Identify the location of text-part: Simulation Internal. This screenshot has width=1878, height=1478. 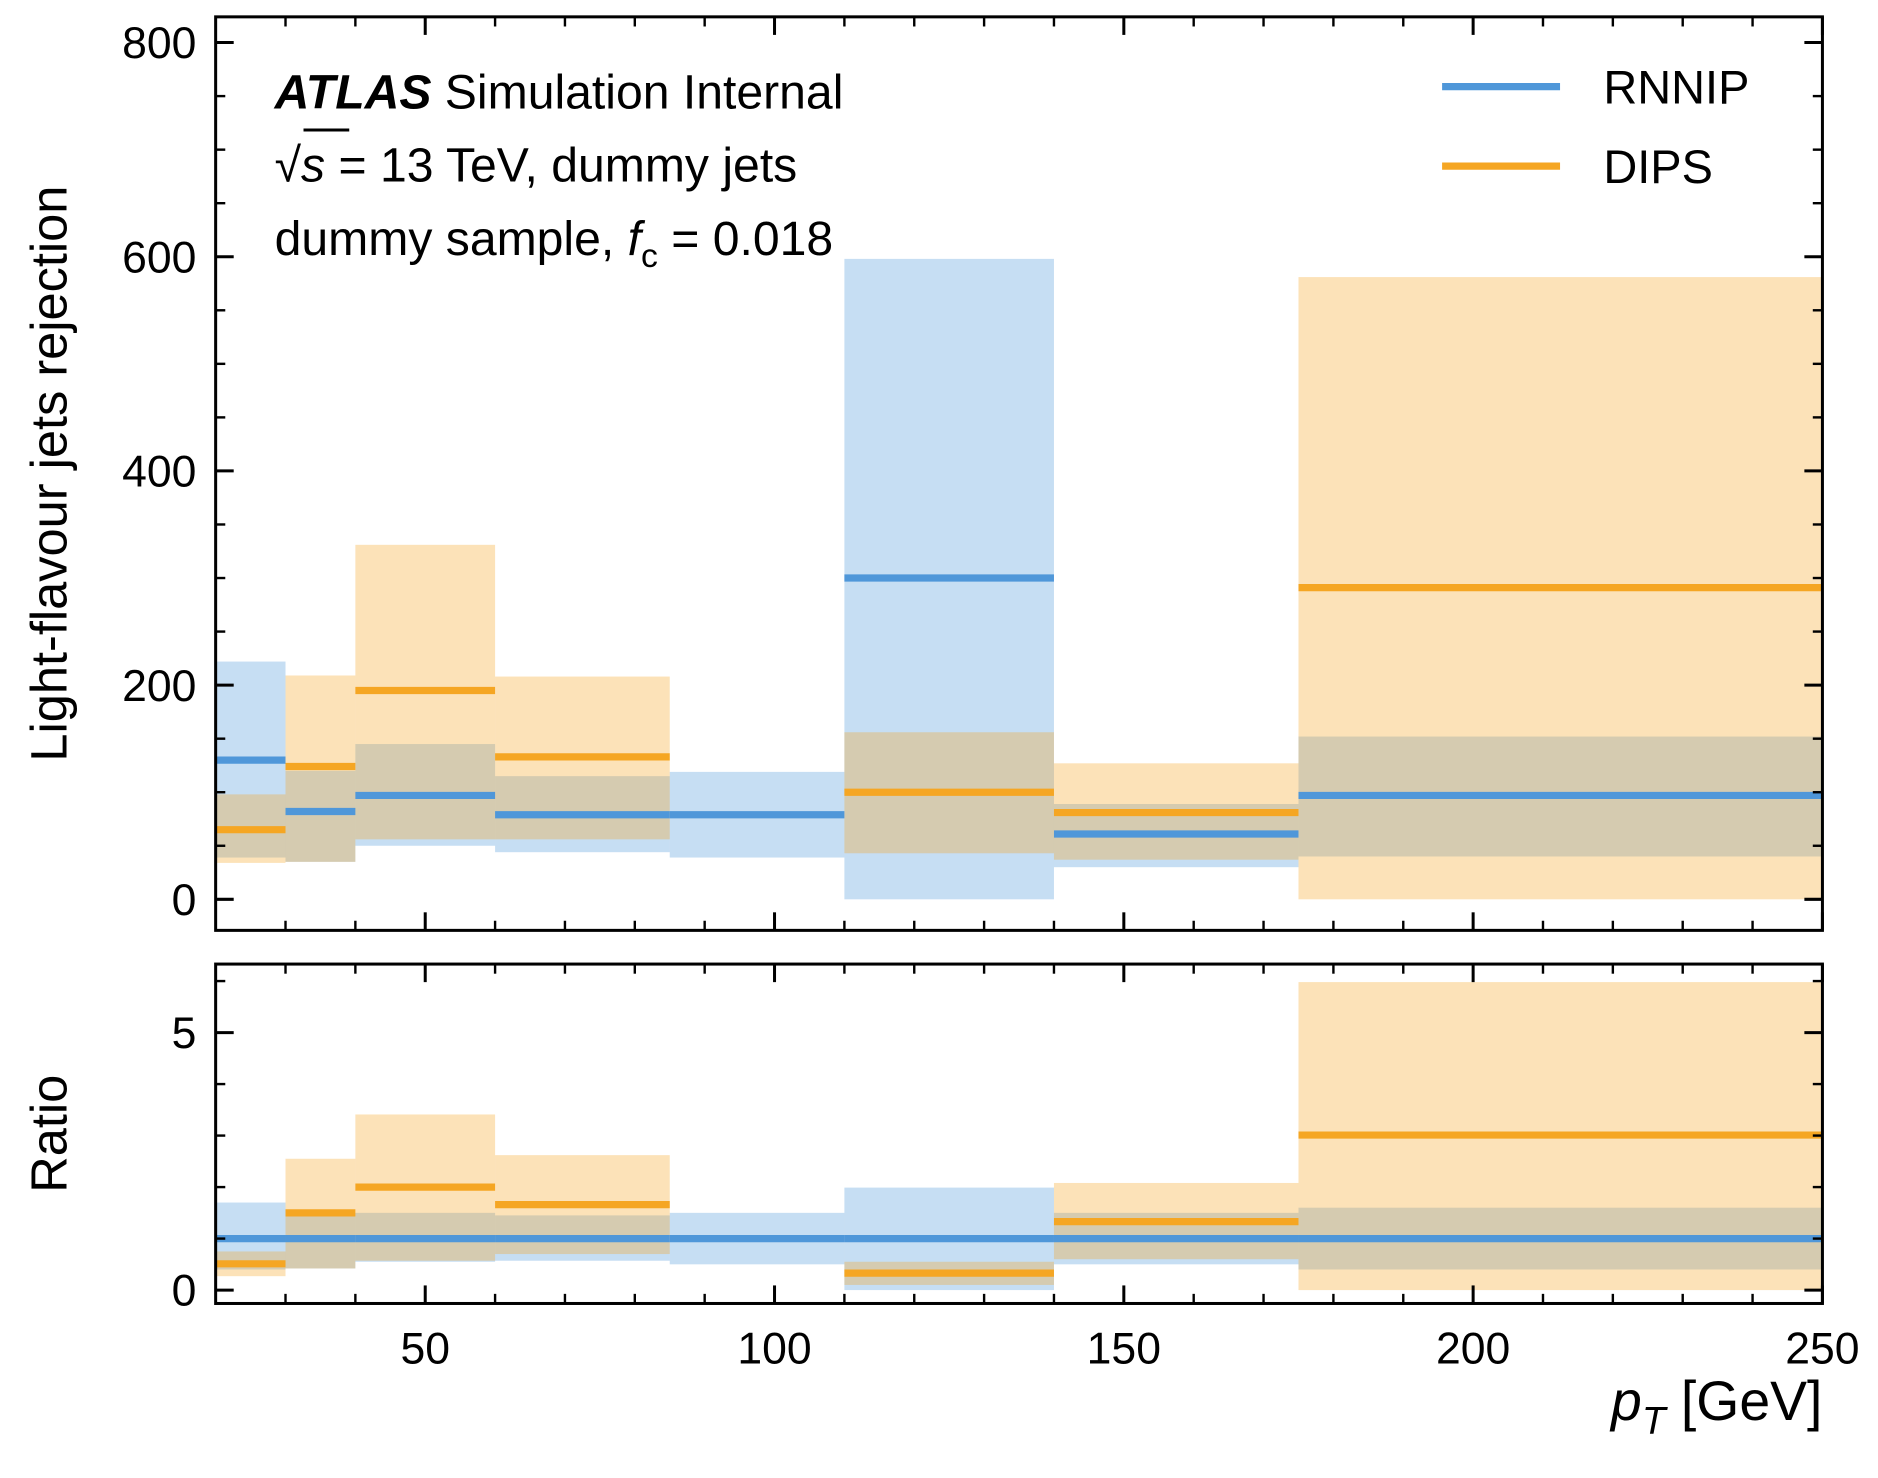
(637, 92).